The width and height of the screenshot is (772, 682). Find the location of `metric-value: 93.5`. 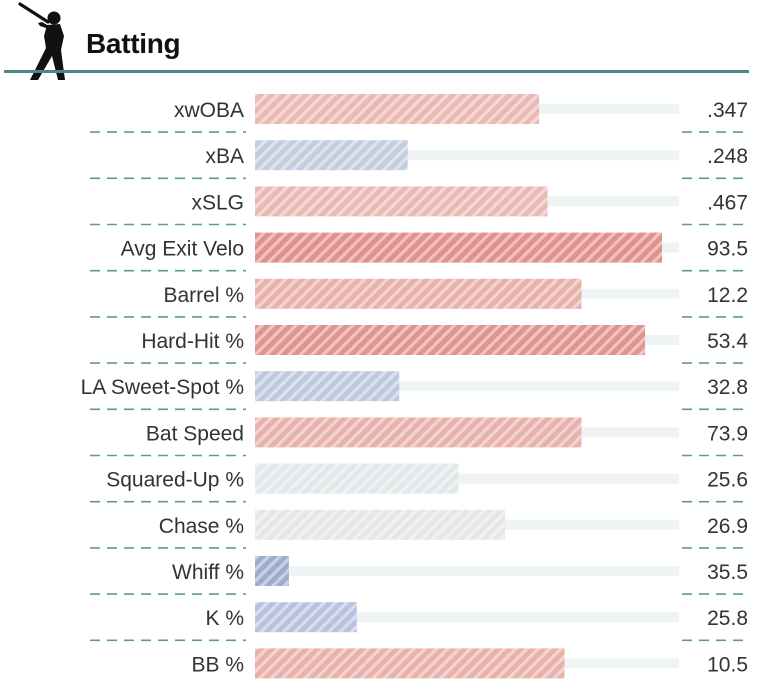

metric-value: 93.5 is located at coordinates (727, 249).